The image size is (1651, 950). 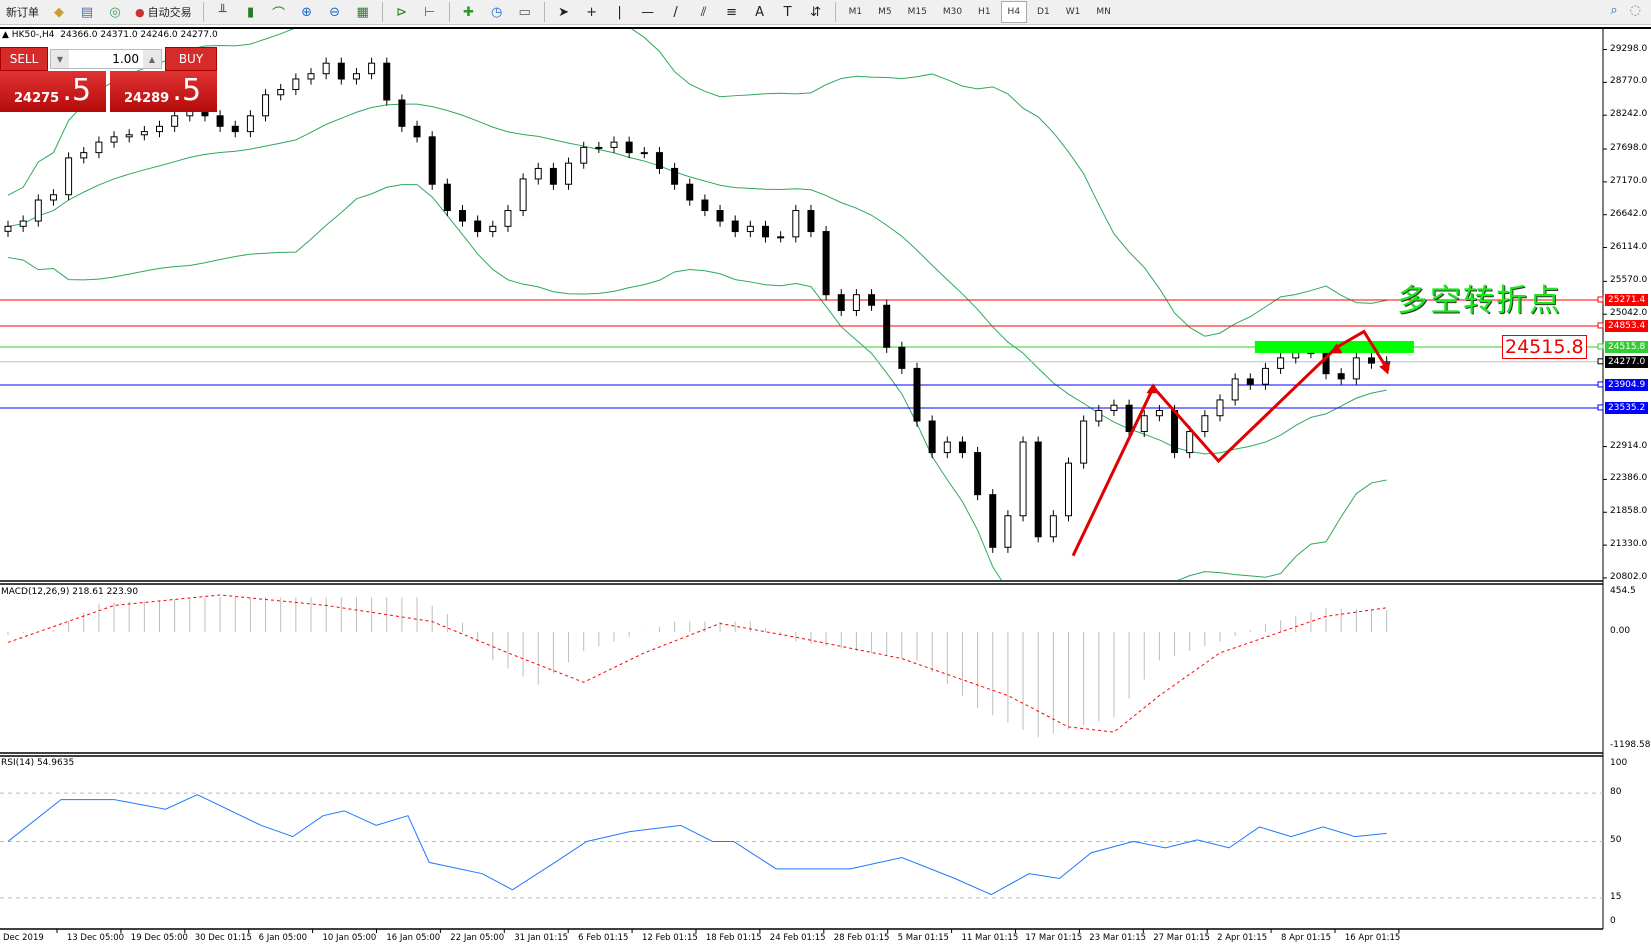 I want to click on crosshair-icon: +, so click(x=592, y=12).